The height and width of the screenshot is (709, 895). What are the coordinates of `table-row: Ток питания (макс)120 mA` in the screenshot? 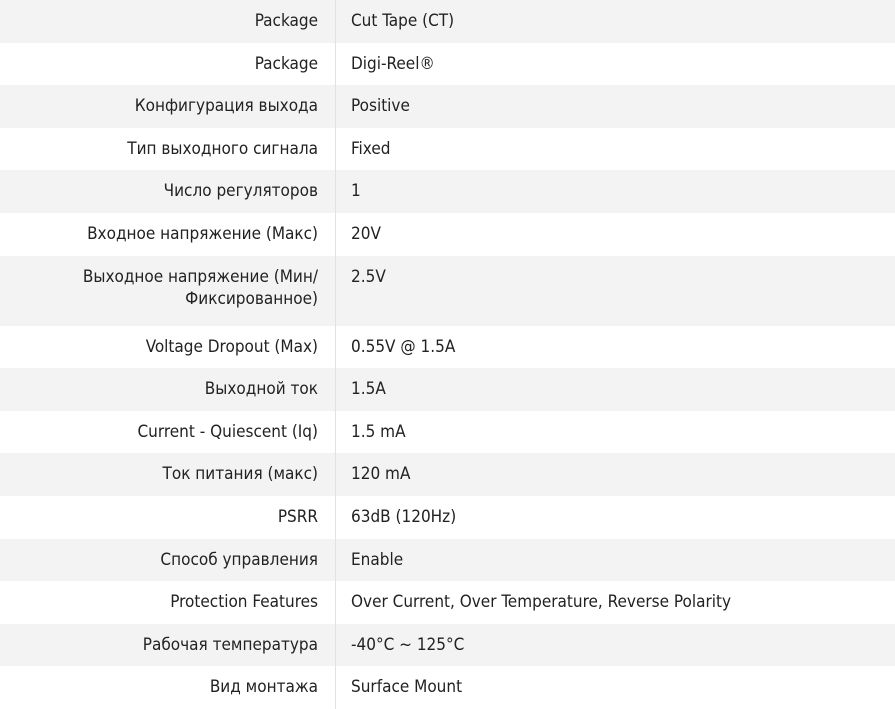 It's located at (447, 474).